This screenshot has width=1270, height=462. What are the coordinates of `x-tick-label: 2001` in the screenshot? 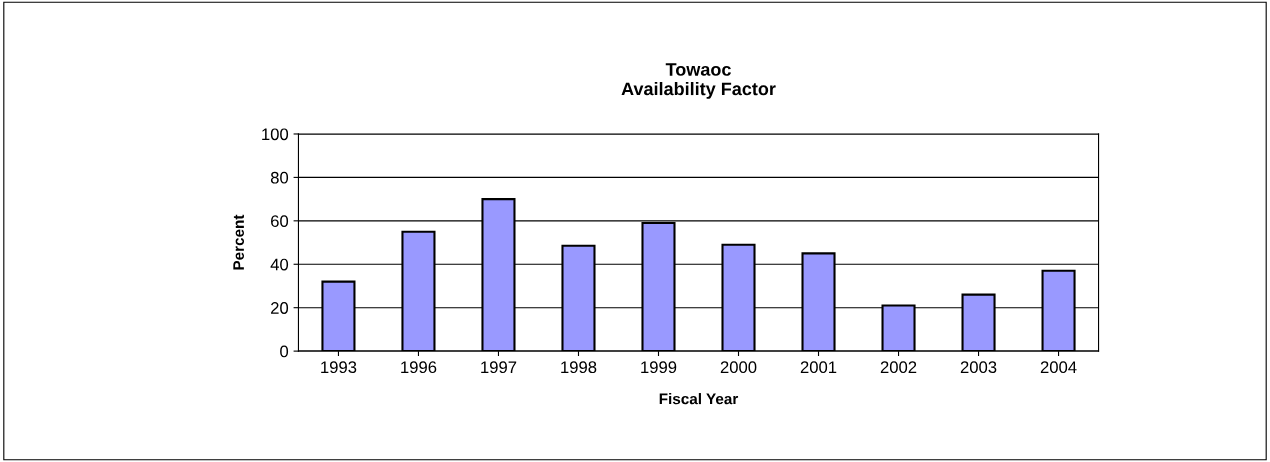 It's located at (818, 367).